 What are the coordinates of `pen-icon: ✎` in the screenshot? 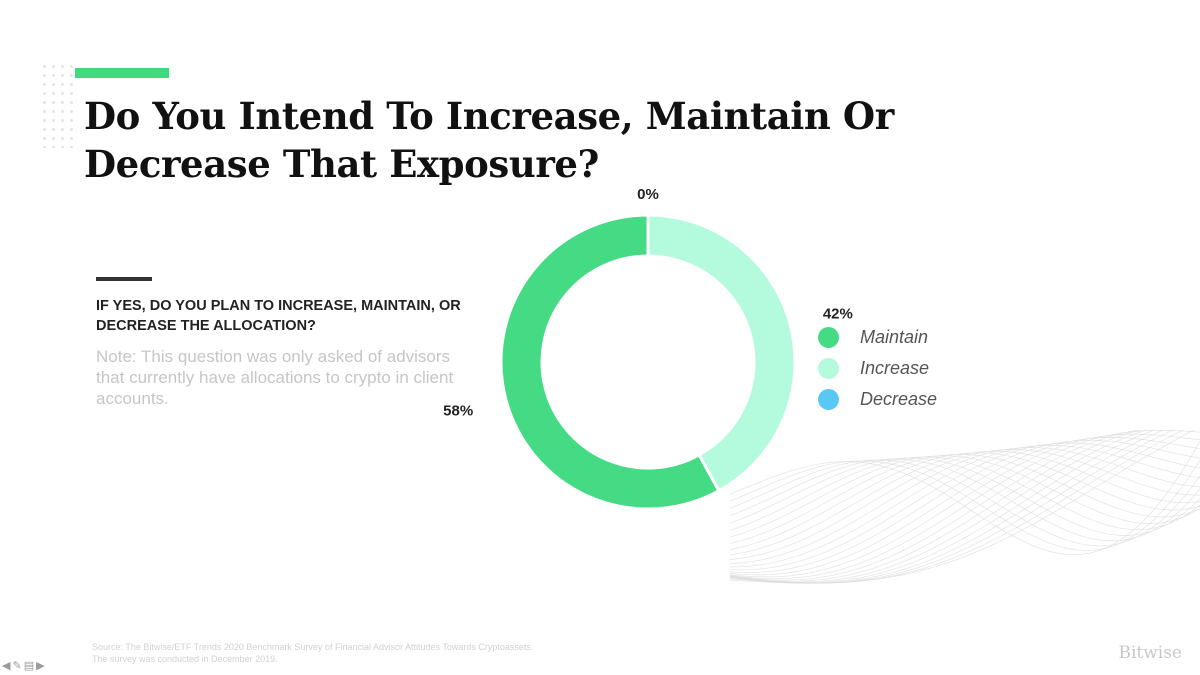 It's located at (17, 665).